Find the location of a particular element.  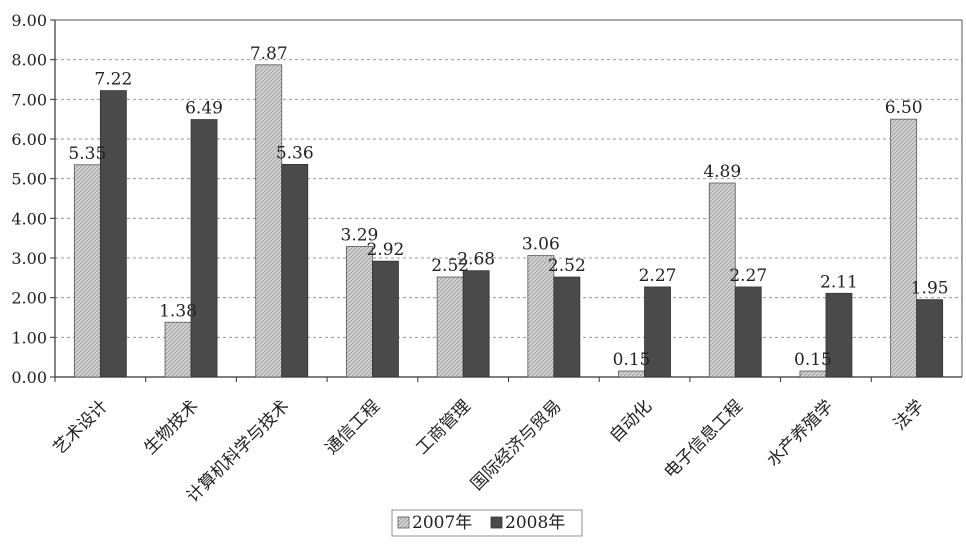

y-tick-label: 0.00 is located at coordinates (29, 377).